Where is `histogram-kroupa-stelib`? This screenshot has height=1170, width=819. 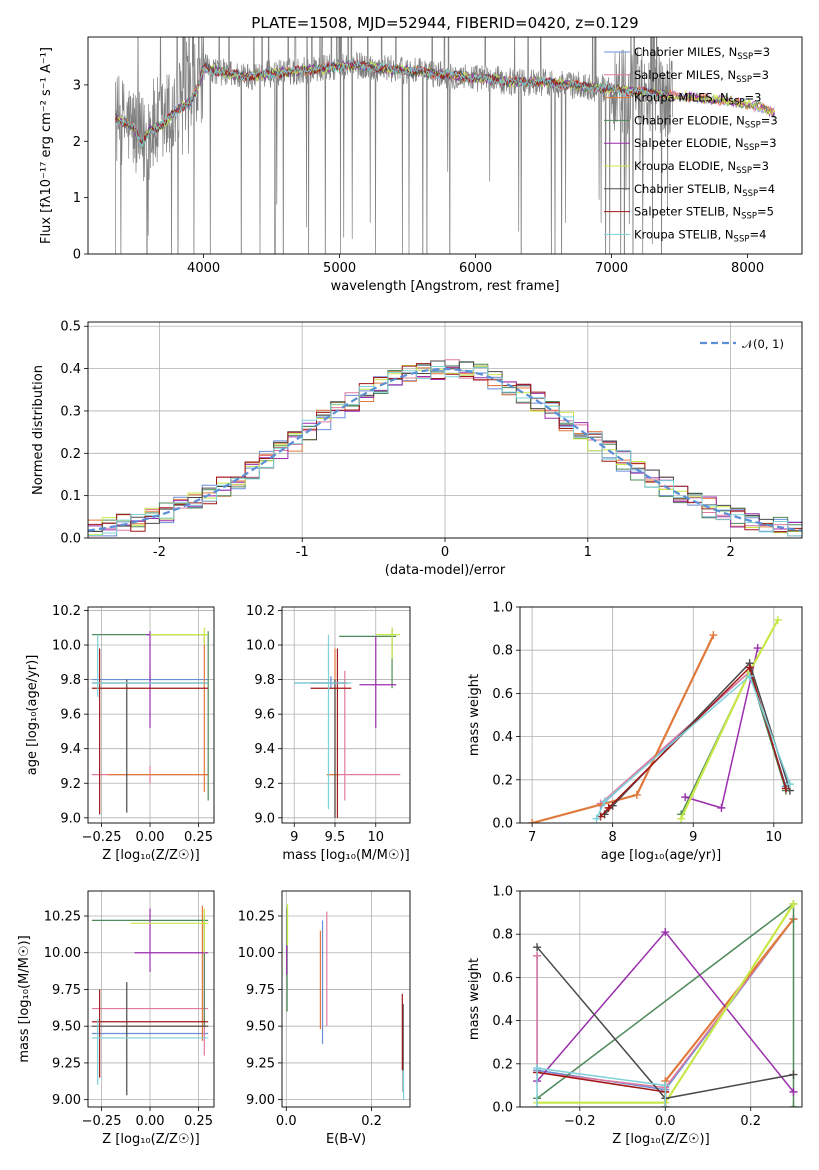
histogram-kroupa-stelib is located at coordinates (445, 451).